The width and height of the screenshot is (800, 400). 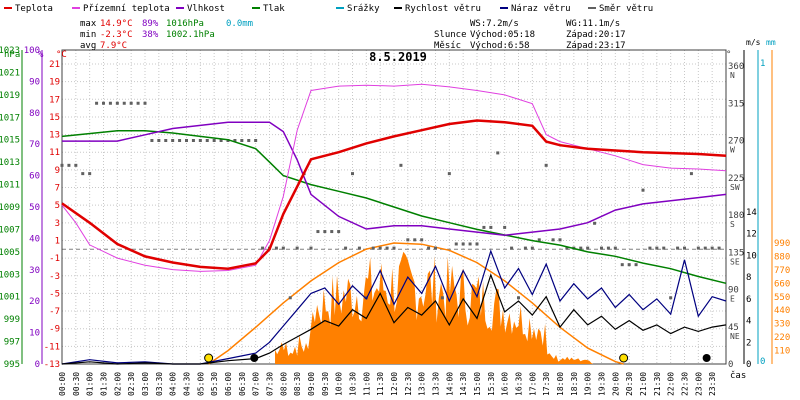 What do you see at coordinates (297, 384) in the screenshot?
I see `x-tick-label: 08:30` at bounding box center [297, 384].